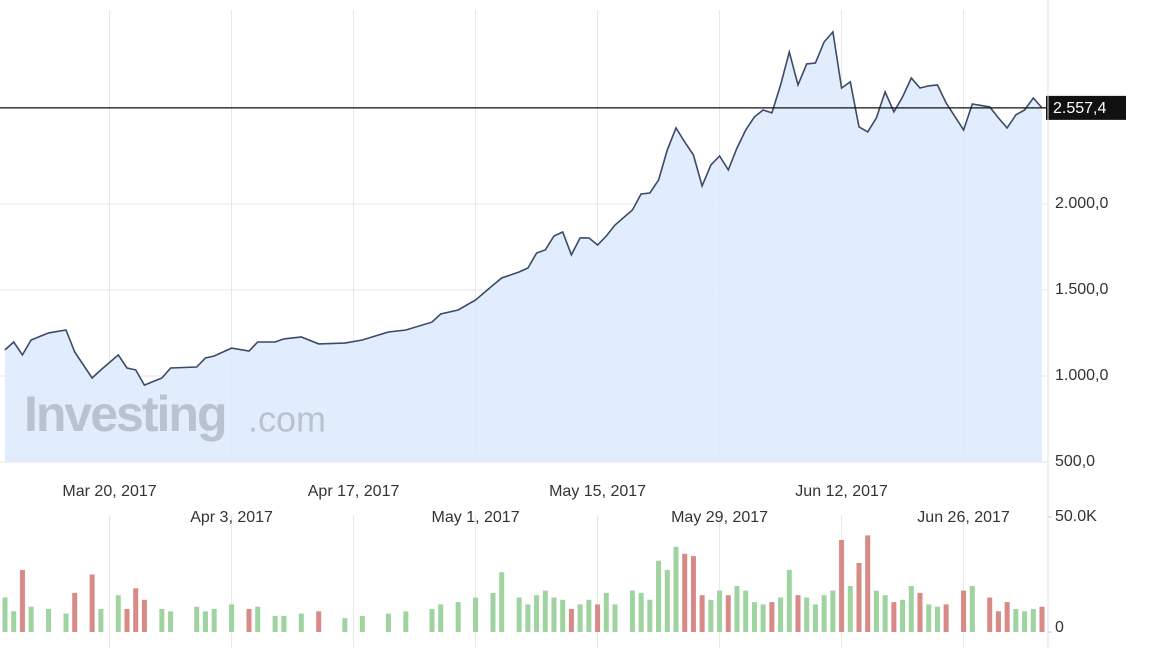  I want to click on current-price-label: 2.557,4, so click(1079, 108).